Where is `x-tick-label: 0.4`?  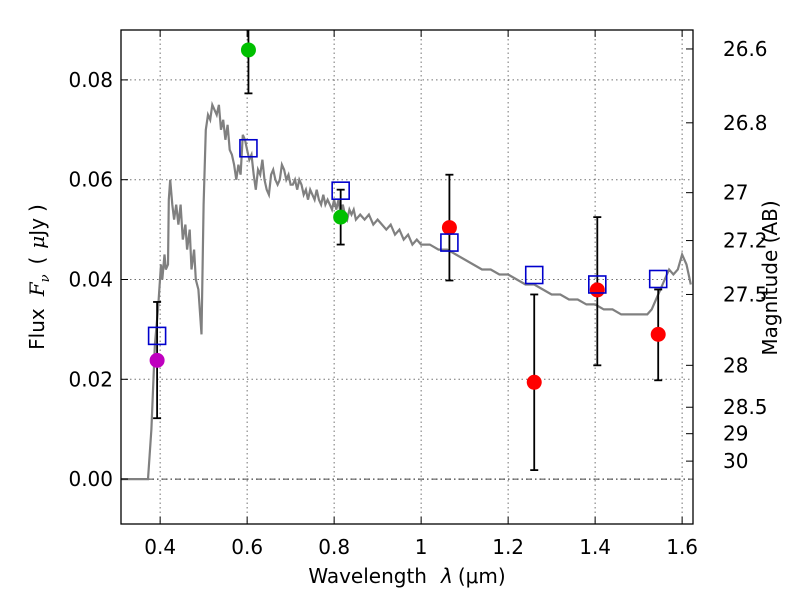
x-tick-label: 0.4 is located at coordinates (160, 547).